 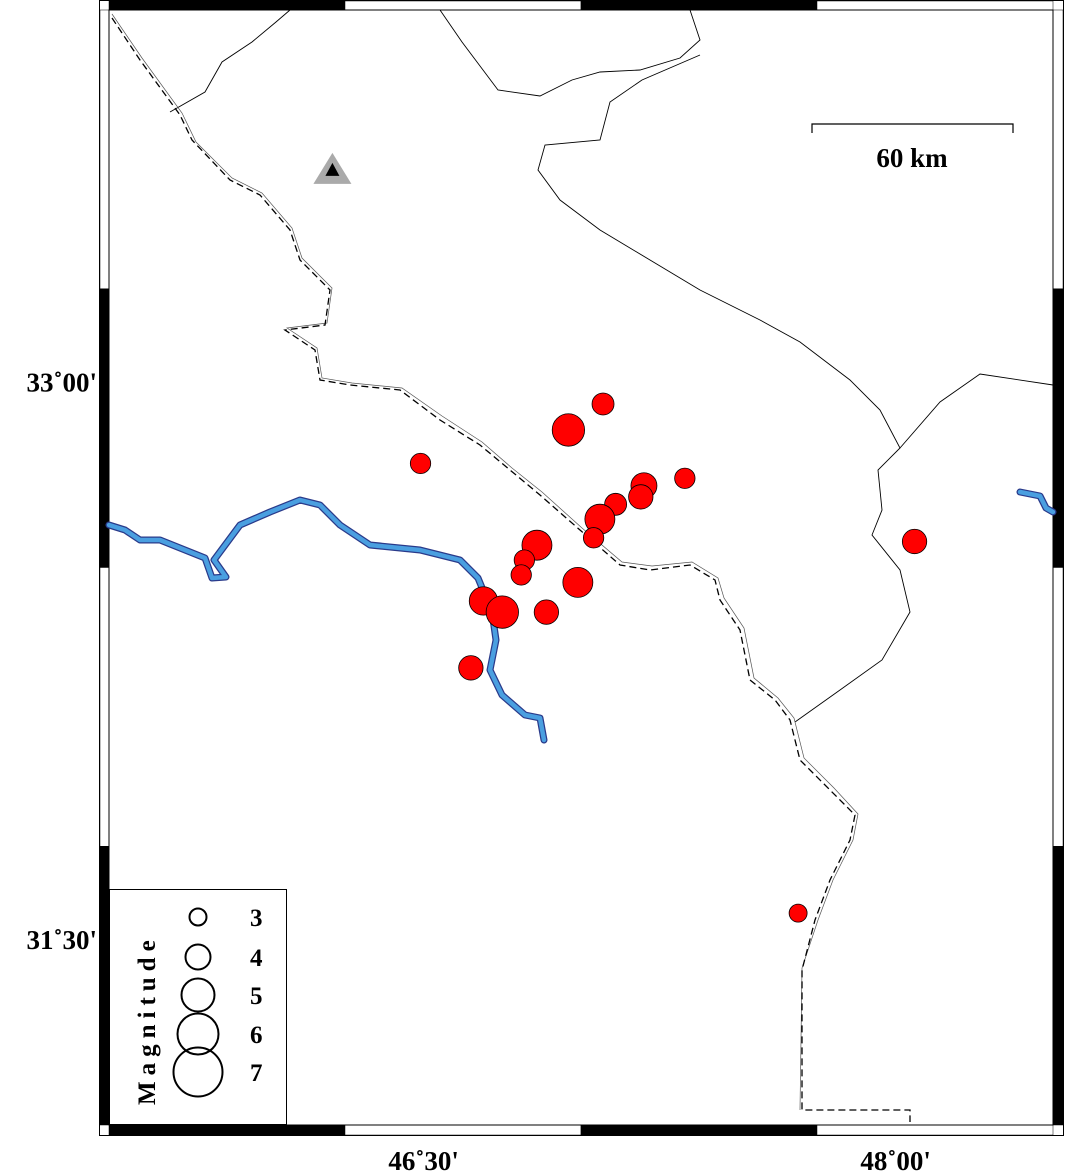 I want to click on station-marker, so click(x=332, y=168).